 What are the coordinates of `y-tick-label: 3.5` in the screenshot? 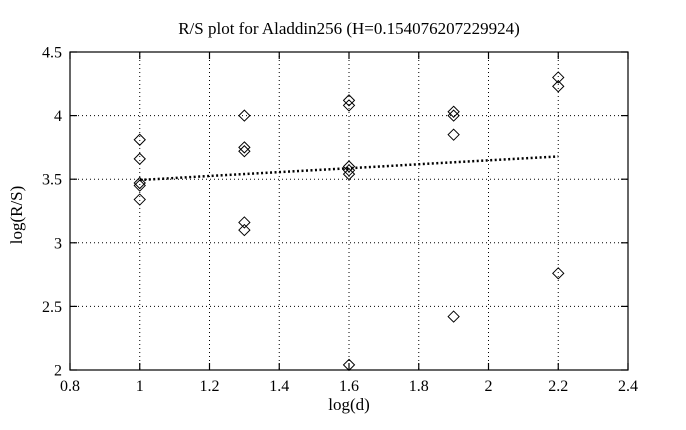 It's located at (52, 180).